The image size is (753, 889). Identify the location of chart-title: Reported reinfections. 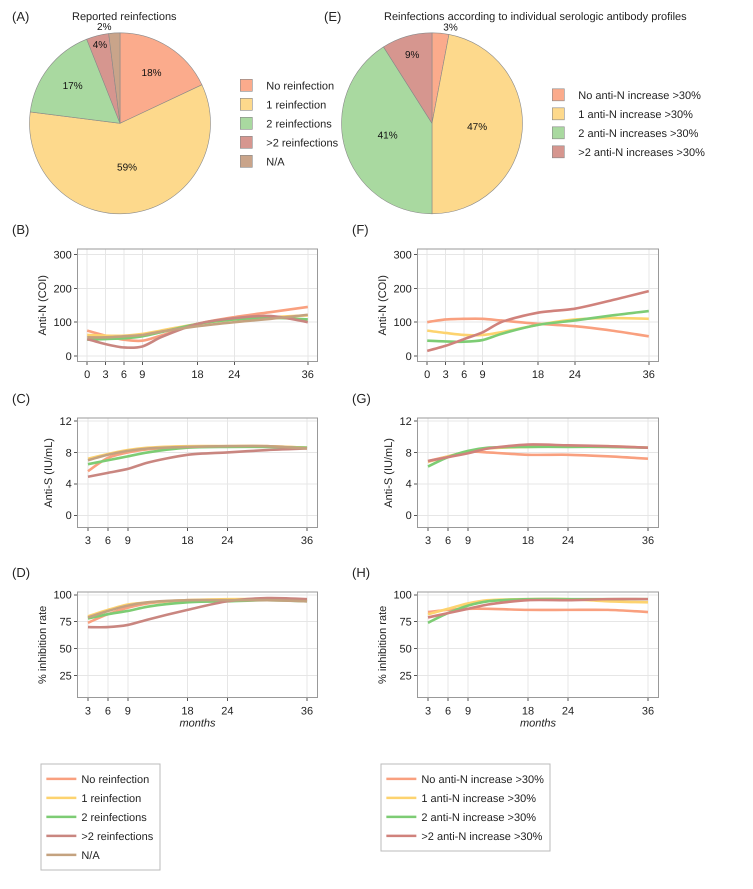
(125, 17).